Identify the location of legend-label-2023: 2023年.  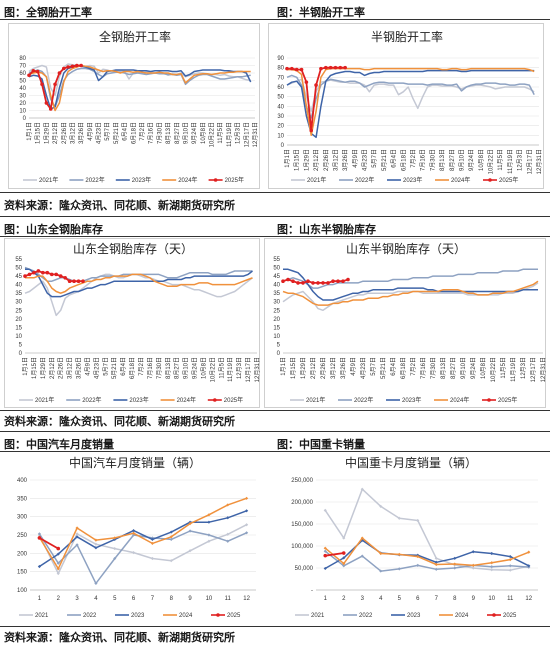
(141, 180).